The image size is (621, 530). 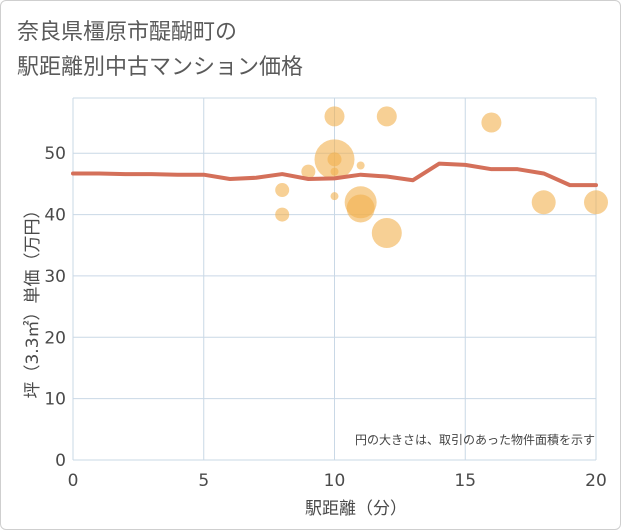 I want to click on size-note: 円の大きさは、取引のあった物件面積を示す, so click(x=475, y=439).